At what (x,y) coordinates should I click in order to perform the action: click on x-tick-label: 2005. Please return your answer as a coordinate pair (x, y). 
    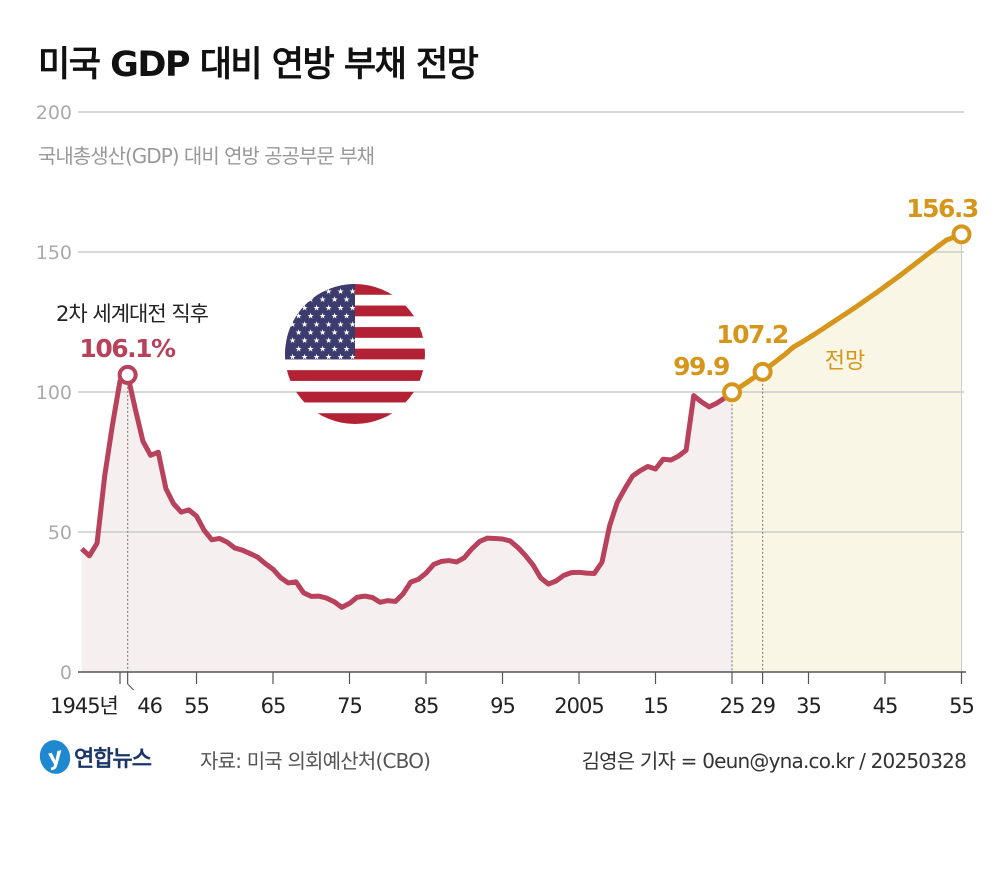
    Looking at the image, I should click on (578, 706).